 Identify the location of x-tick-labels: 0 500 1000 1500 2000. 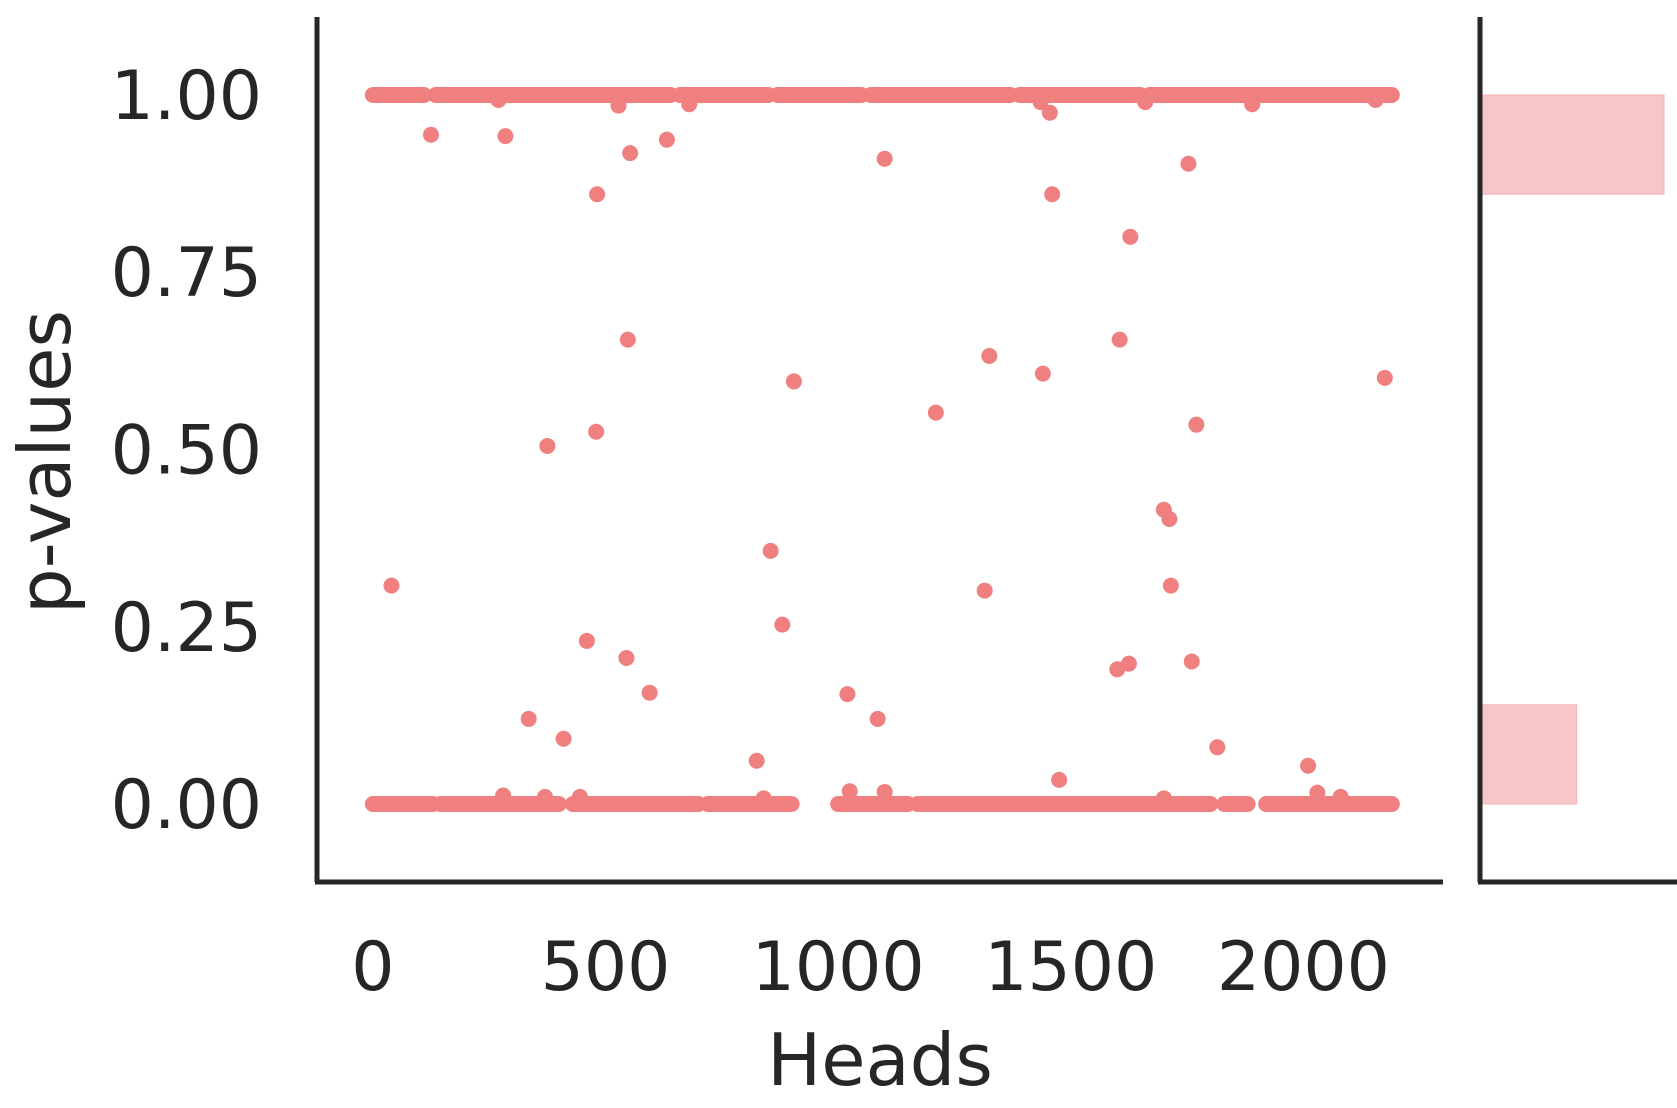
(870, 967).